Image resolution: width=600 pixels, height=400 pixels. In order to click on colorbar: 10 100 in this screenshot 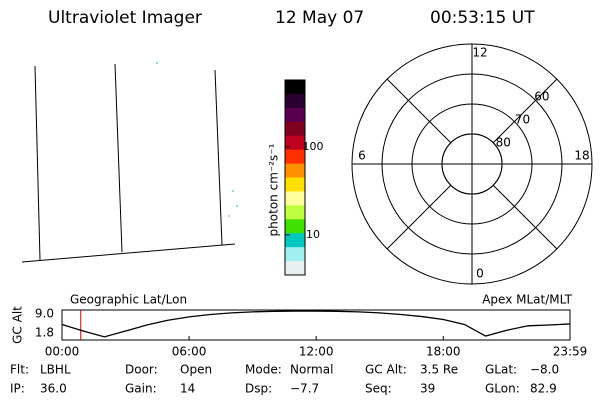, I will do `click(304, 177)`.